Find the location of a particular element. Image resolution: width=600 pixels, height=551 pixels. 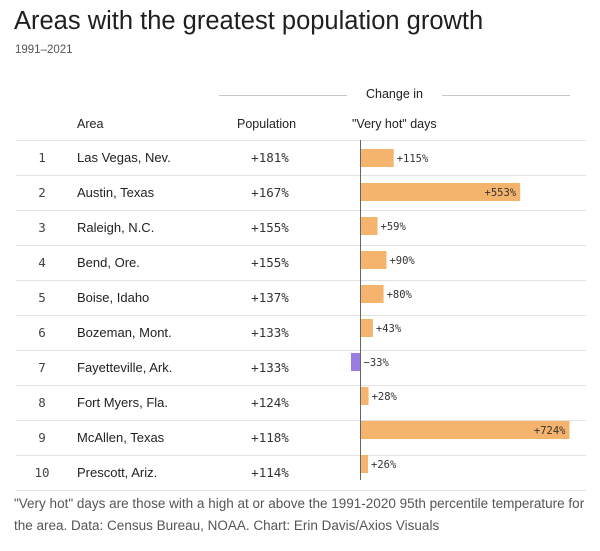

row-area-name: McAllen, Texas is located at coordinates (121, 437).